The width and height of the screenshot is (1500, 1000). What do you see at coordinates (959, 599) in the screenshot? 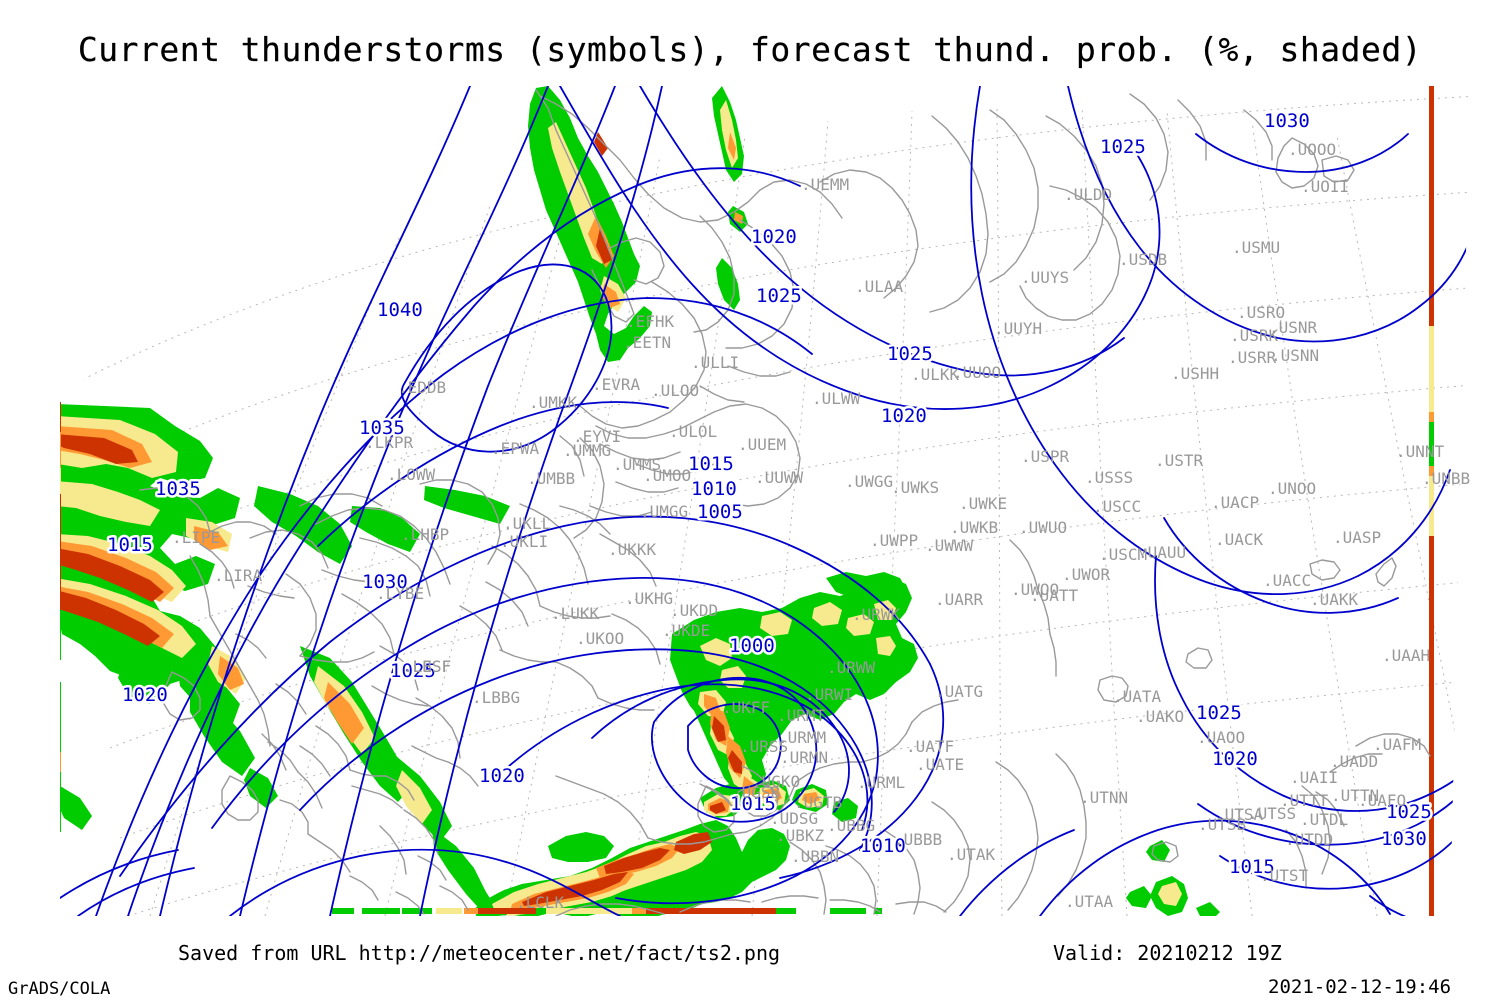
I see `station-label: .UARR` at bounding box center [959, 599].